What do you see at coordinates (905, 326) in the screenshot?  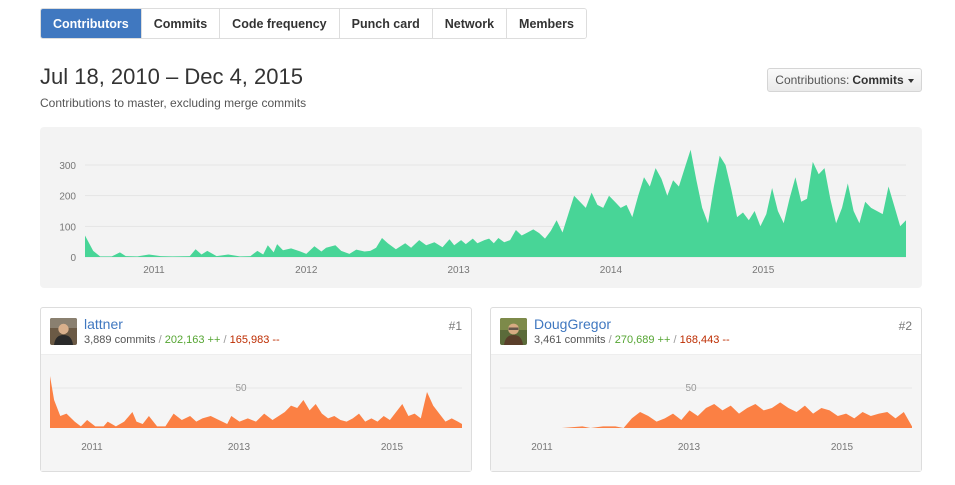 I see `contributor-rank: #2` at bounding box center [905, 326].